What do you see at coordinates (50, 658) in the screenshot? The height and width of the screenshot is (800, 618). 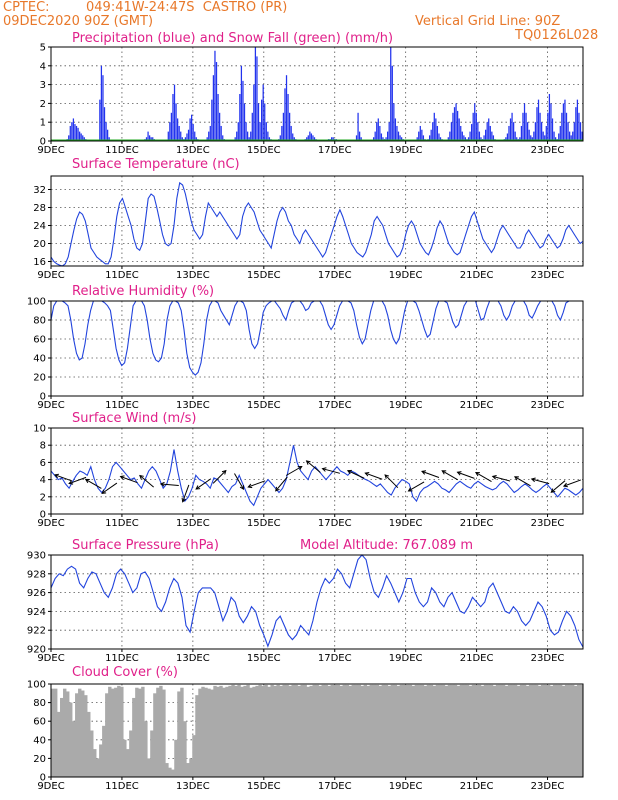 I see `x-tick-label: 9DEC` at bounding box center [50, 658].